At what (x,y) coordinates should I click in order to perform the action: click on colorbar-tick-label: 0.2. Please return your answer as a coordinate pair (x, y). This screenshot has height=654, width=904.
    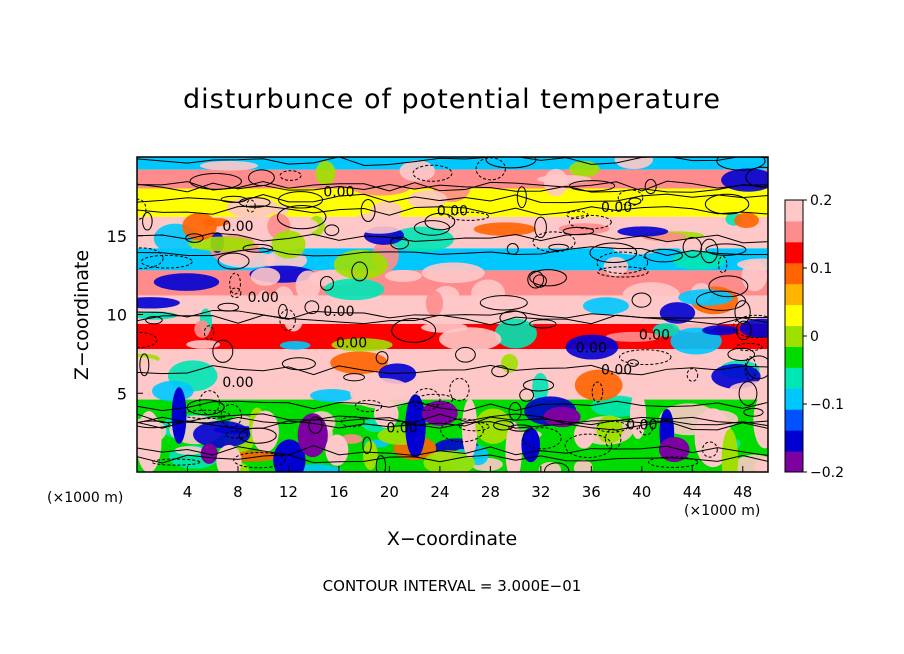
    Looking at the image, I should click on (821, 201).